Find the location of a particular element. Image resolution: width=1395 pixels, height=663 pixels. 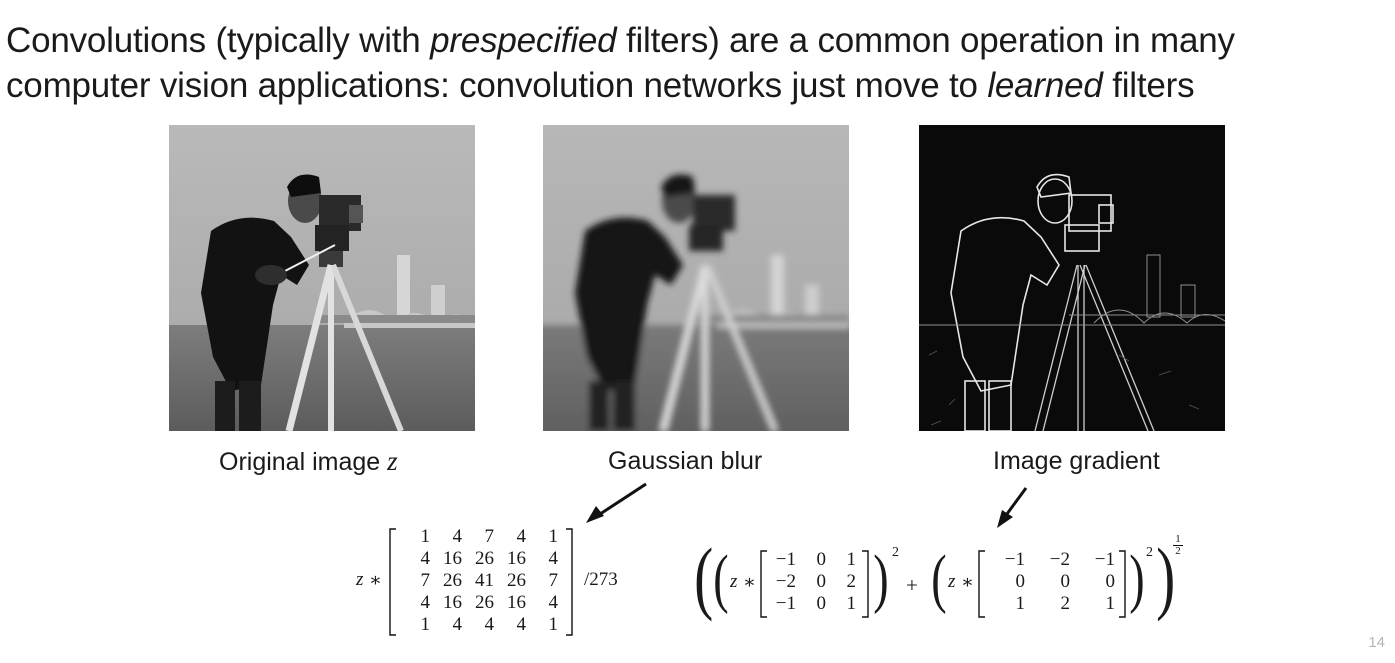

gx-left-paren: ( is located at coordinates (720, 579).